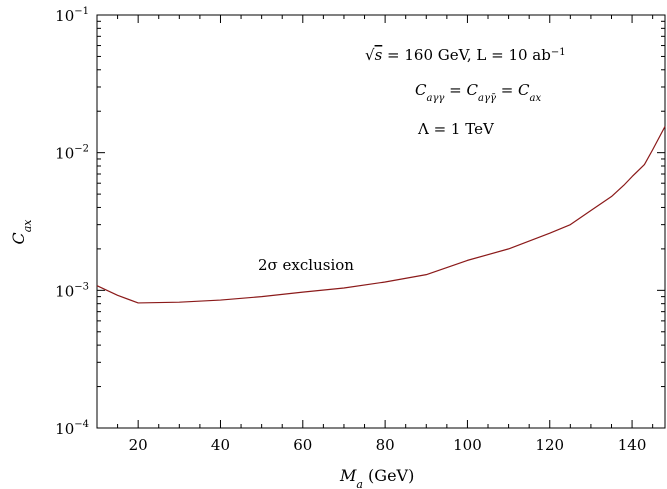 The image size is (667, 489). What do you see at coordinates (385, 445) in the screenshot?
I see `x-tick-label: 80` at bounding box center [385, 445].